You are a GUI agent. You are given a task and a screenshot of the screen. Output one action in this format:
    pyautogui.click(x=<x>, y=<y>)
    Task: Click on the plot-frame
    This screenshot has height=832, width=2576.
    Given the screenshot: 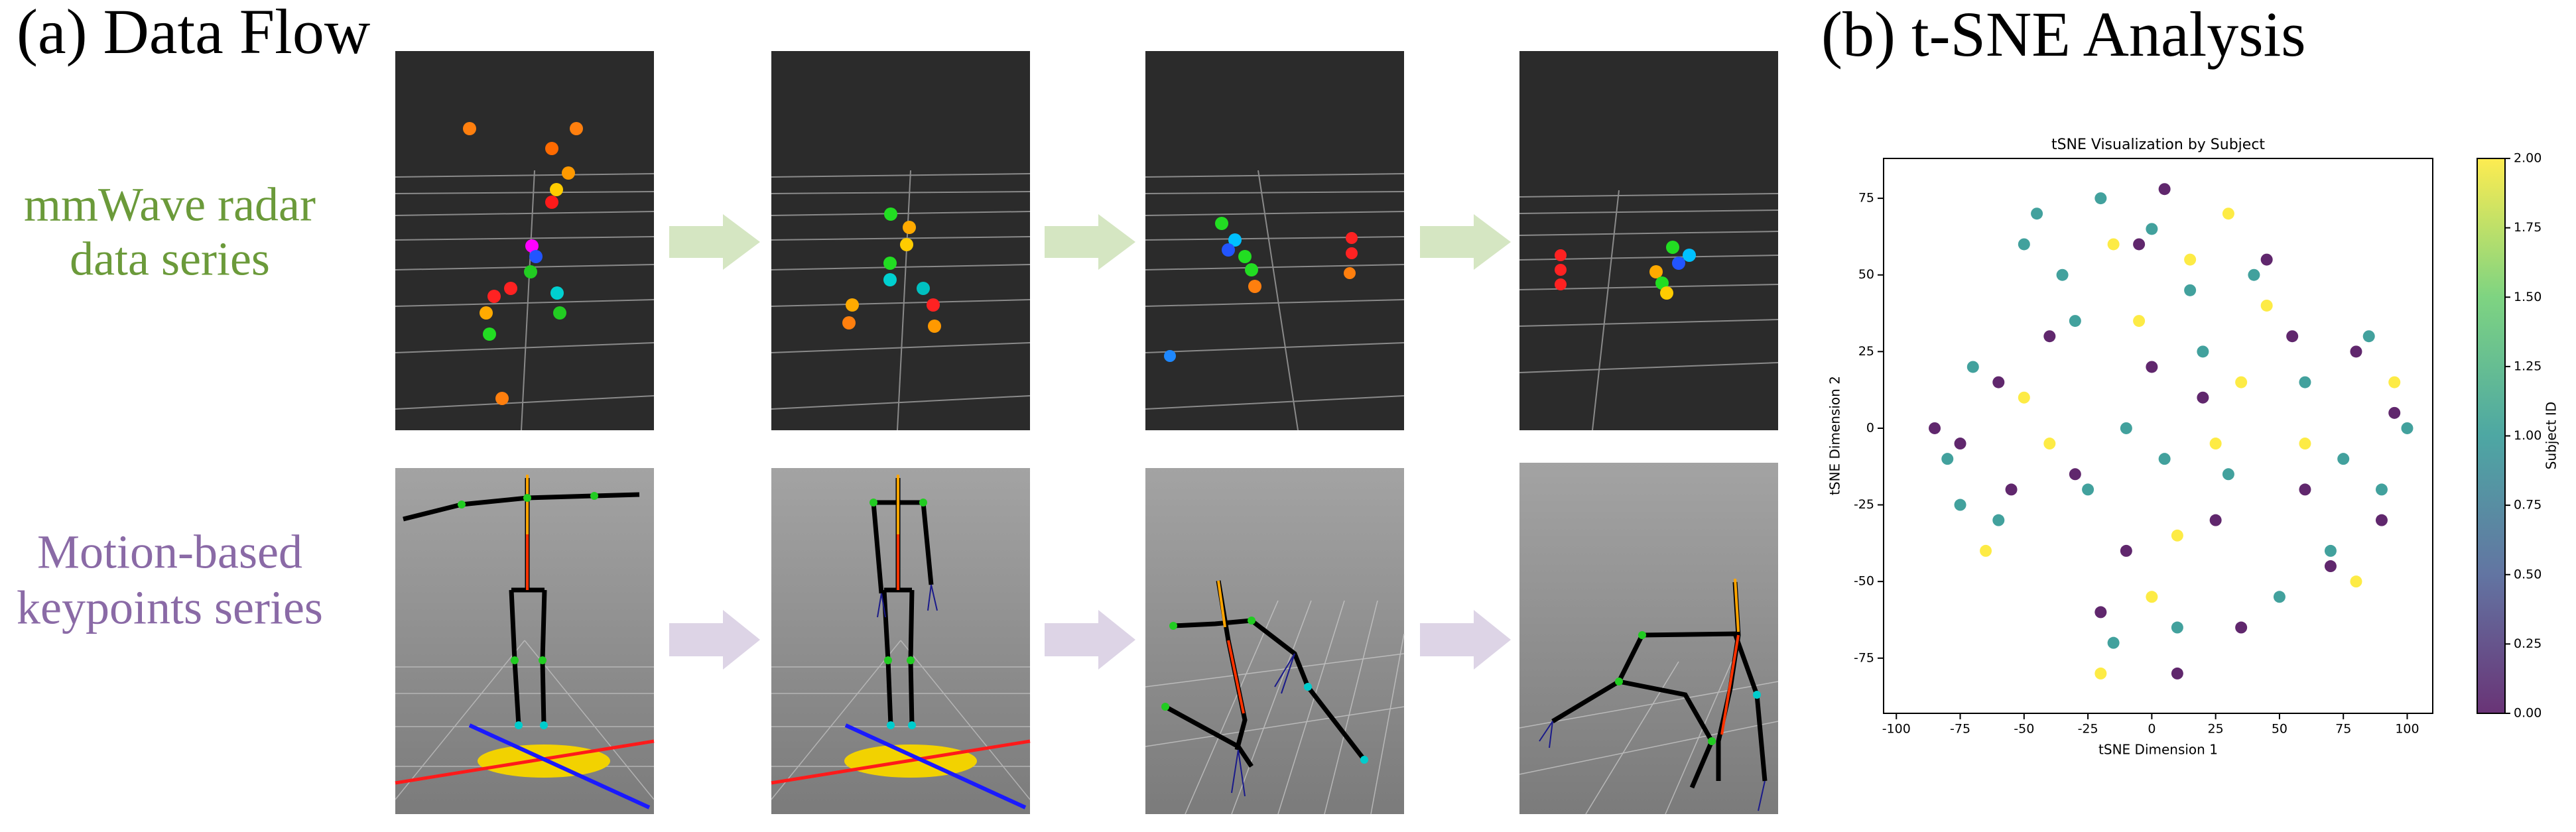 What is the action you would take?
    pyautogui.click(x=2158, y=436)
    